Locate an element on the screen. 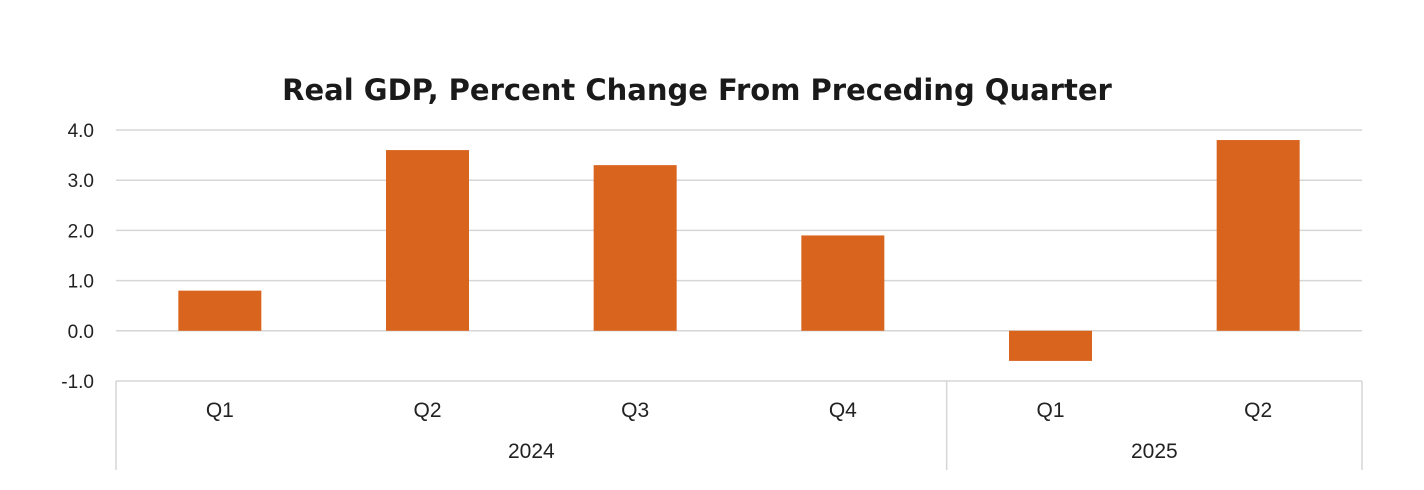 The width and height of the screenshot is (1424, 490). y-tick-label: 0.0 is located at coordinates (81, 332).